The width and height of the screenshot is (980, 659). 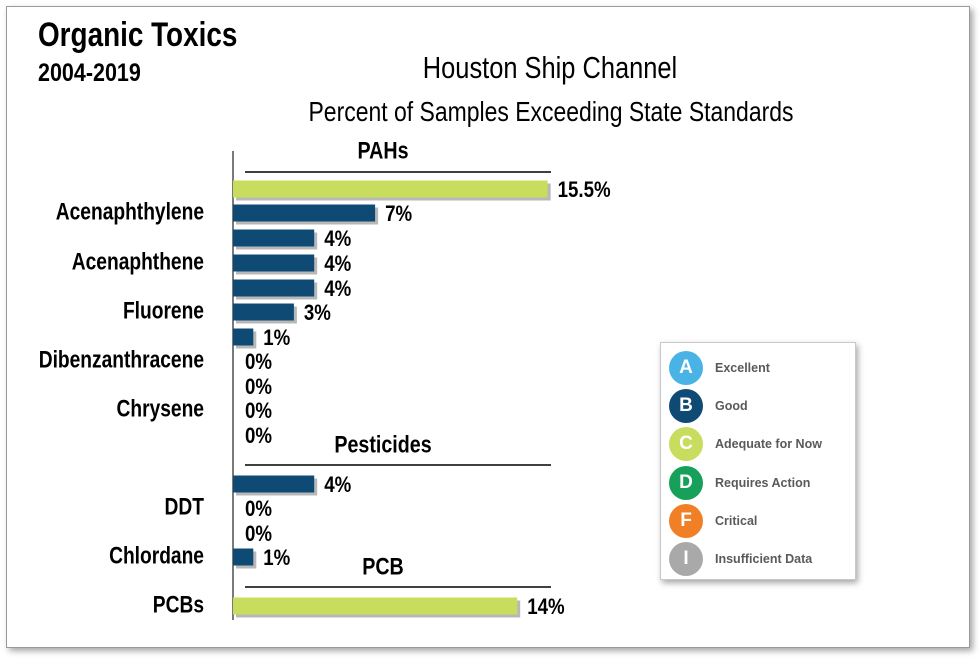 I want to click on grade-badge-icon: D, so click(x=686, y=482).